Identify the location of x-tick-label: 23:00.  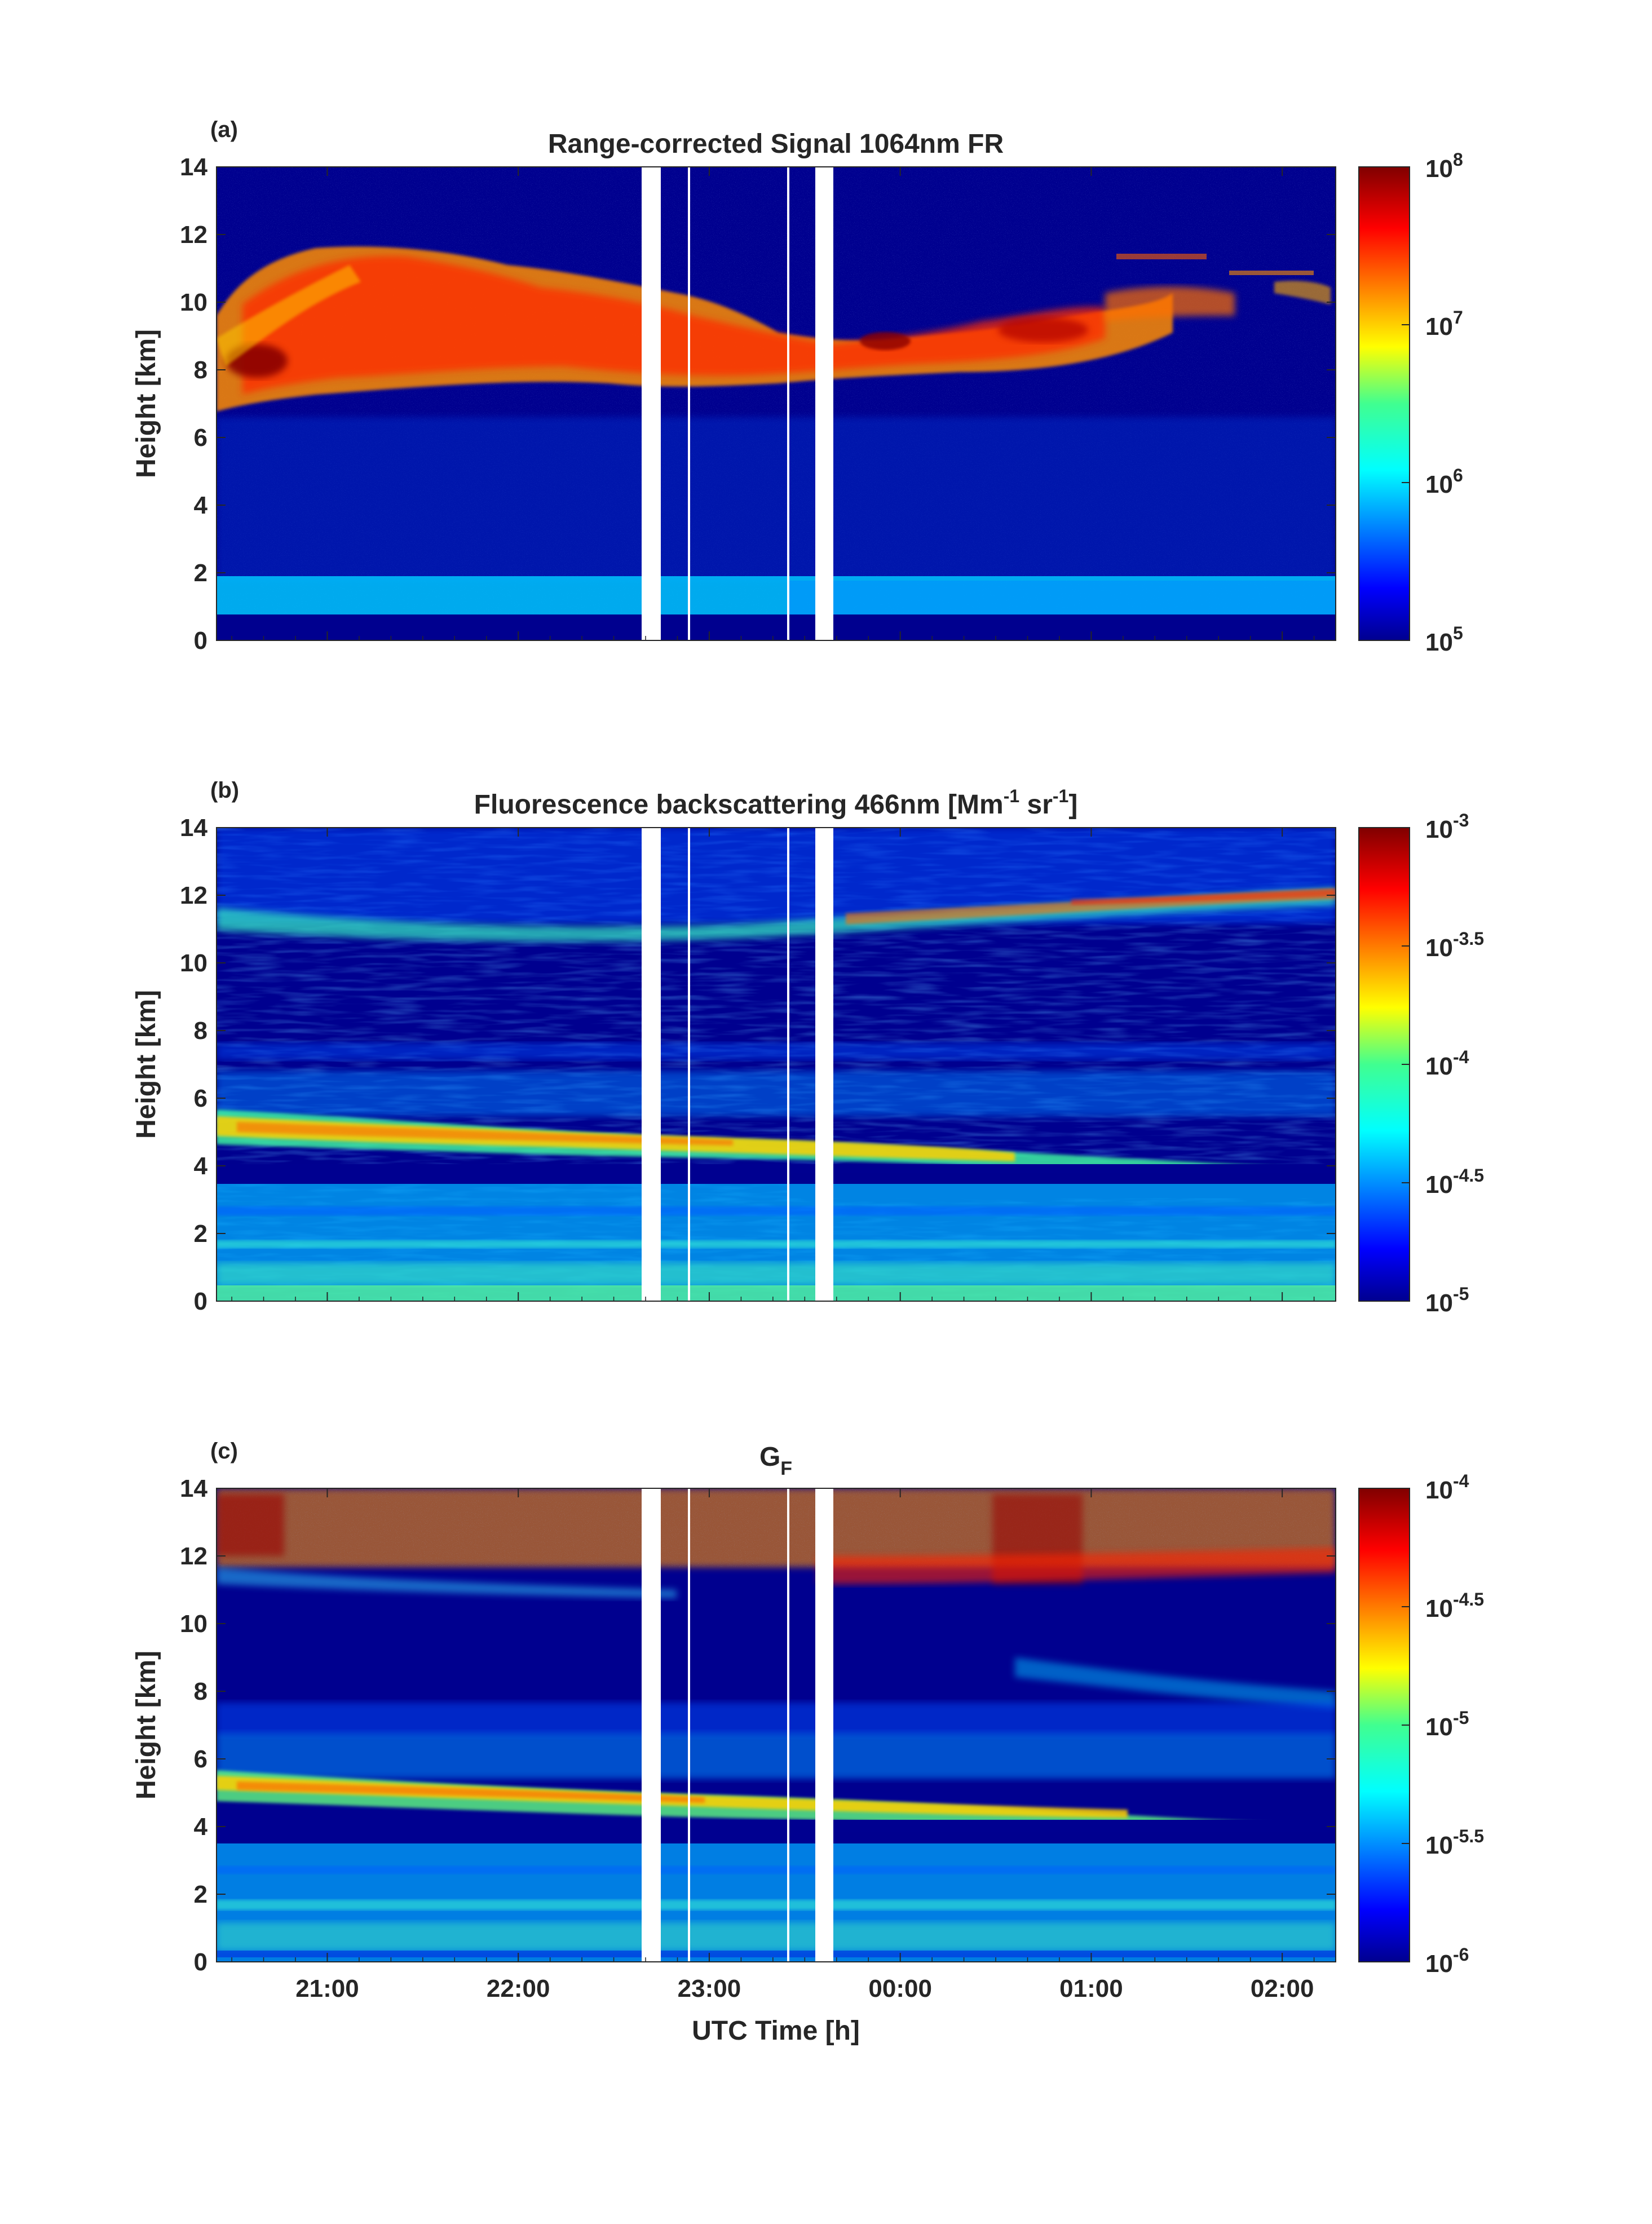
(709, 1988).